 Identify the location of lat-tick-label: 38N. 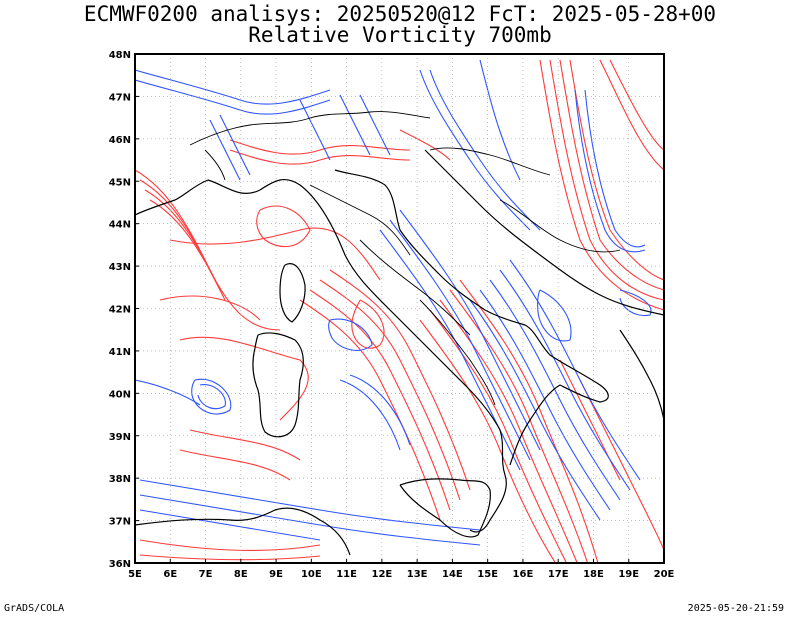
(120, 479).